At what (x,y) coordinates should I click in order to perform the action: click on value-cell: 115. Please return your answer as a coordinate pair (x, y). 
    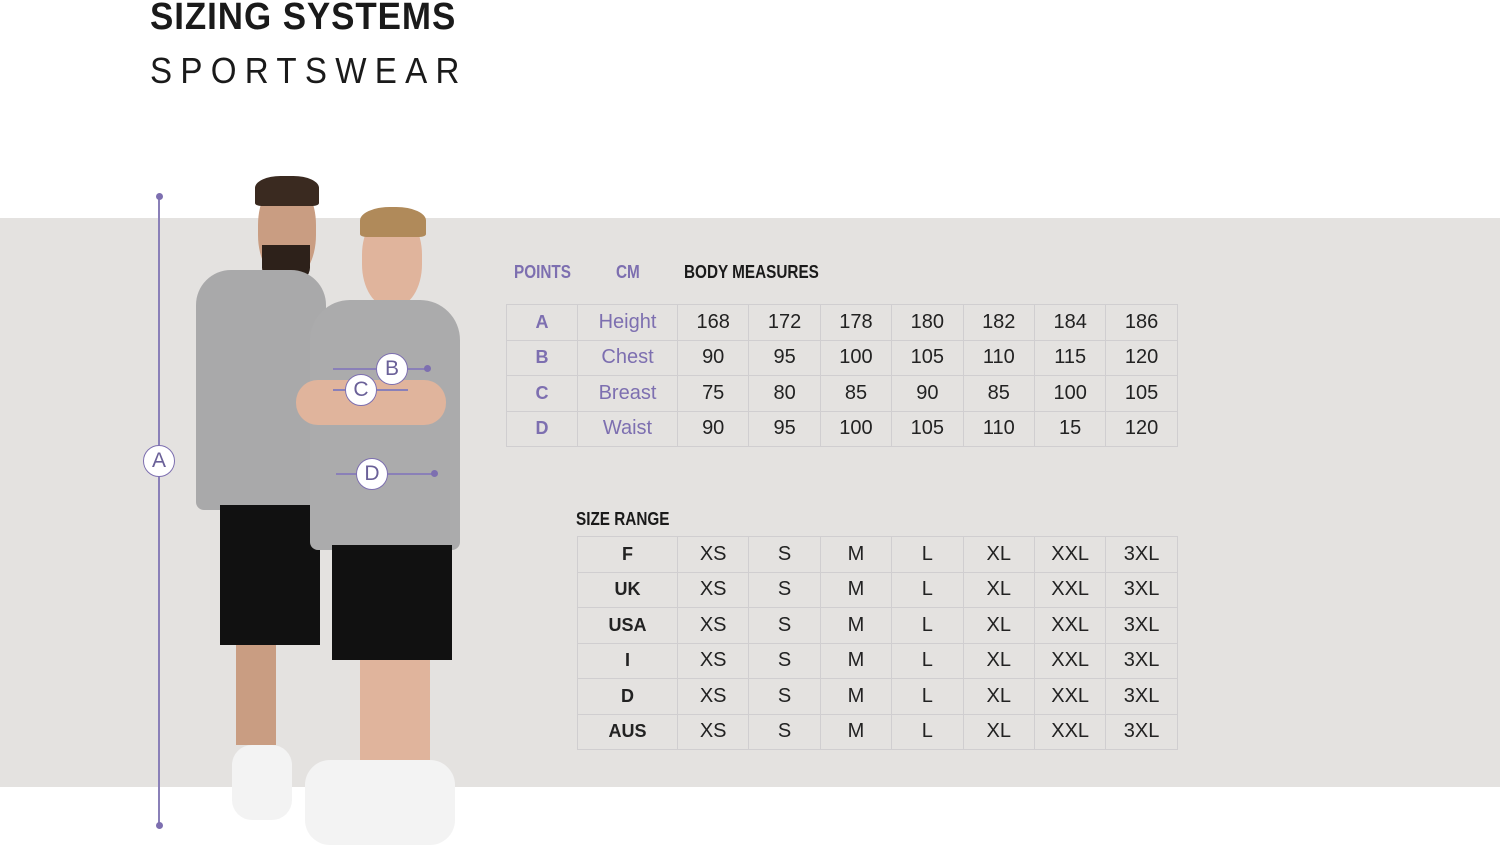
    Looking at the image, I should click on (1070, 357).